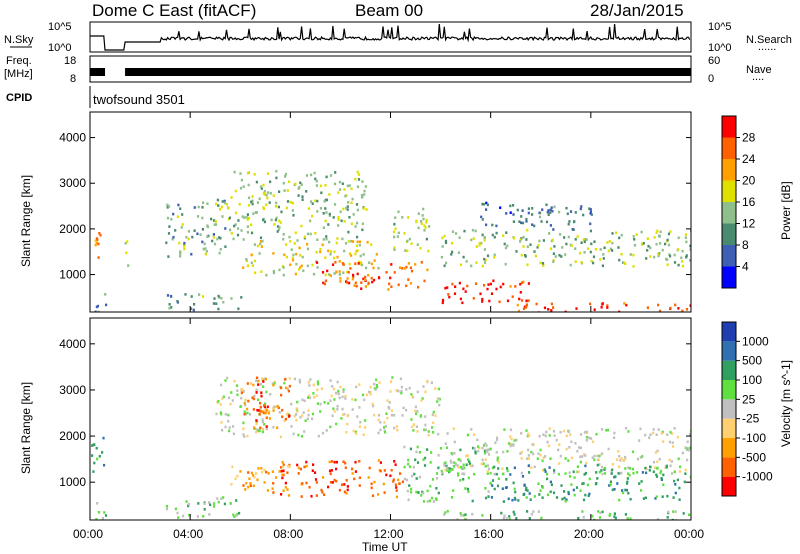 This screenshot has height=554, width=800. I want to click on date-label: 28/Jan/2015, so click(637, 10).